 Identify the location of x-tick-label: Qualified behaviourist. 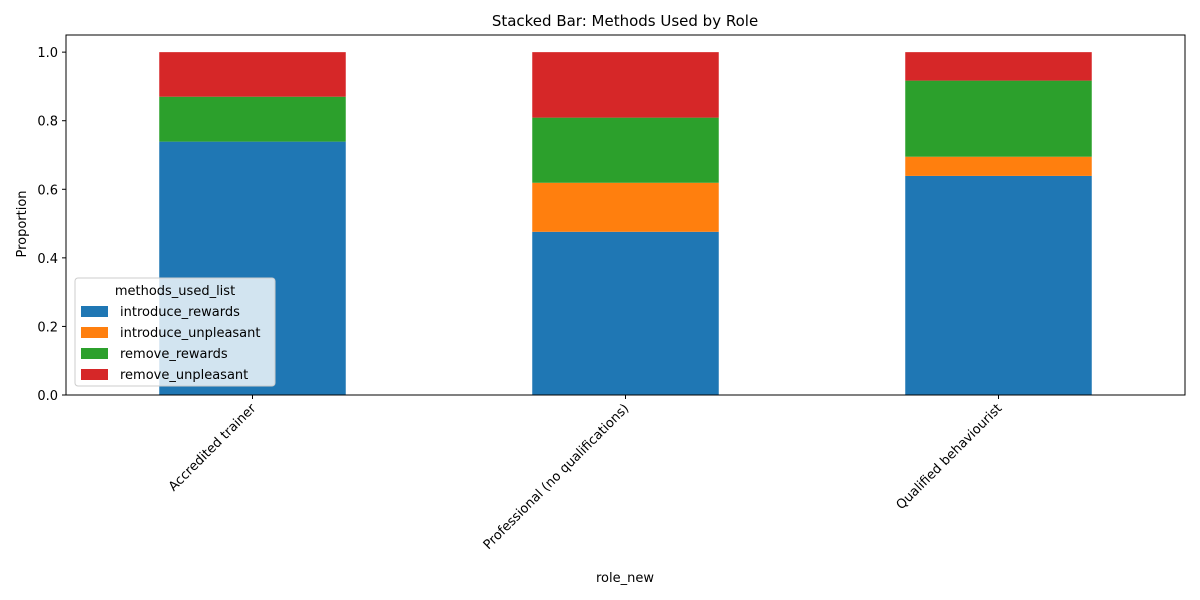
(950, 457).